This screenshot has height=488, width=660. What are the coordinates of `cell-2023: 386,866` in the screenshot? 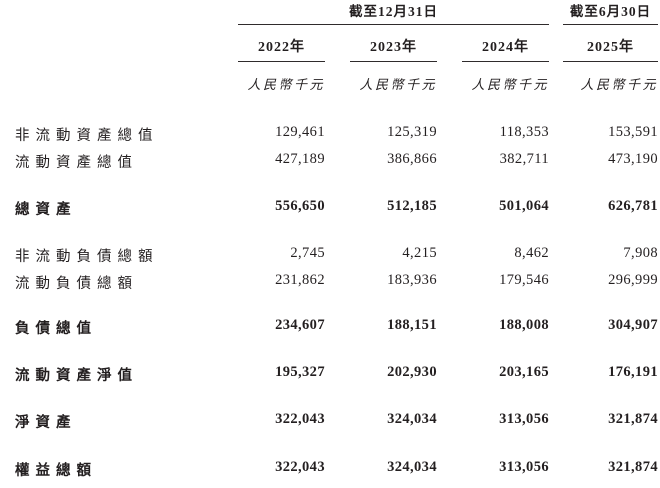 It's located at (412, 158).